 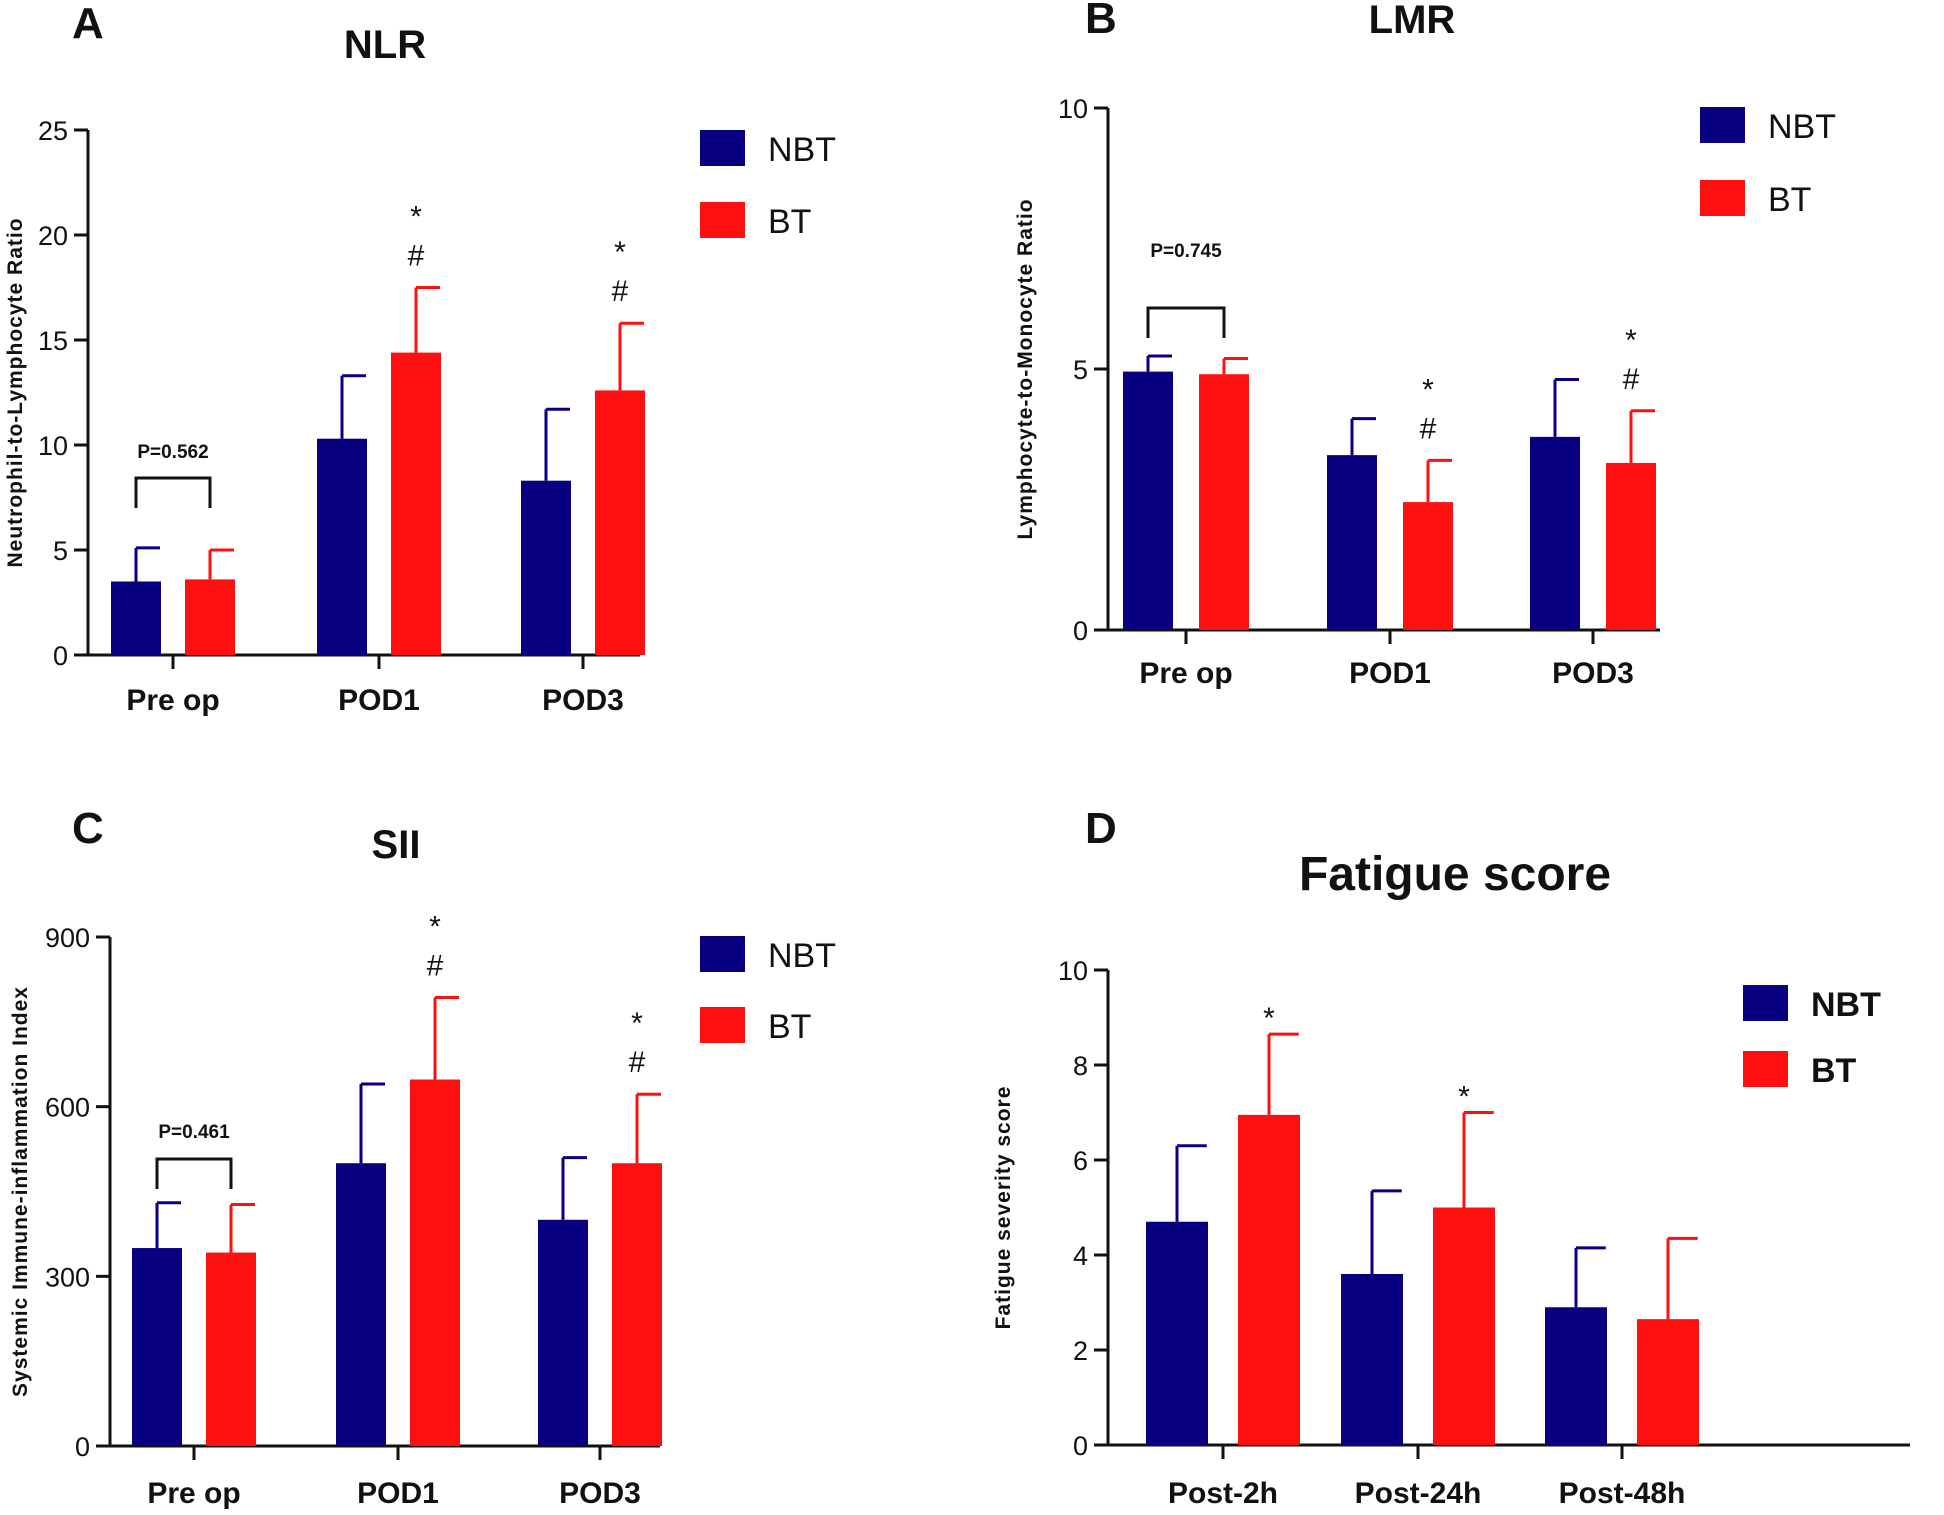 What do you see at coordinates (722, 1025) in the screenshot?
I see `panel-c-legend-swatch-bt` at bounding box center [722, 1025].